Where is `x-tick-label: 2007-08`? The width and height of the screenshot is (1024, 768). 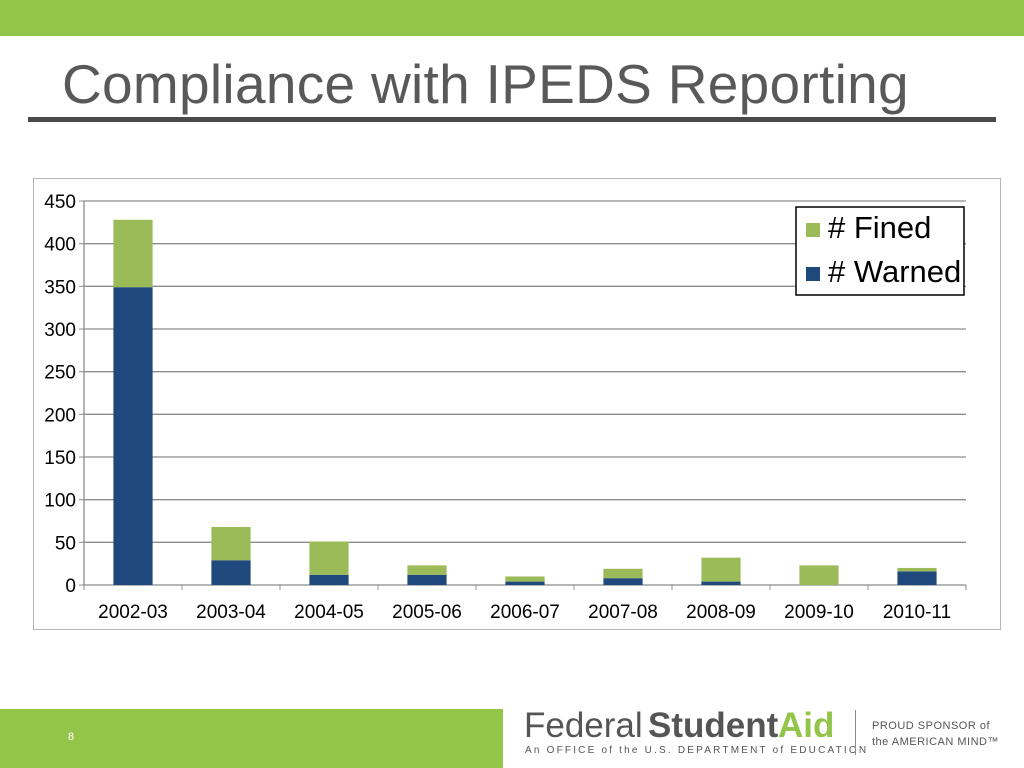
x-tick-label: 2007-08 is located at coordinates (623, 612).